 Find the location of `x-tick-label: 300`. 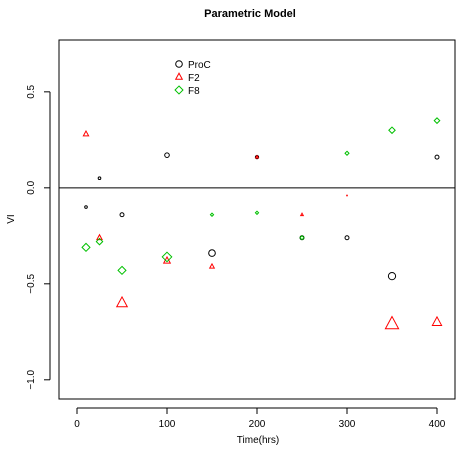

x-tick-label: 300 is located at coordinates (347, 424).